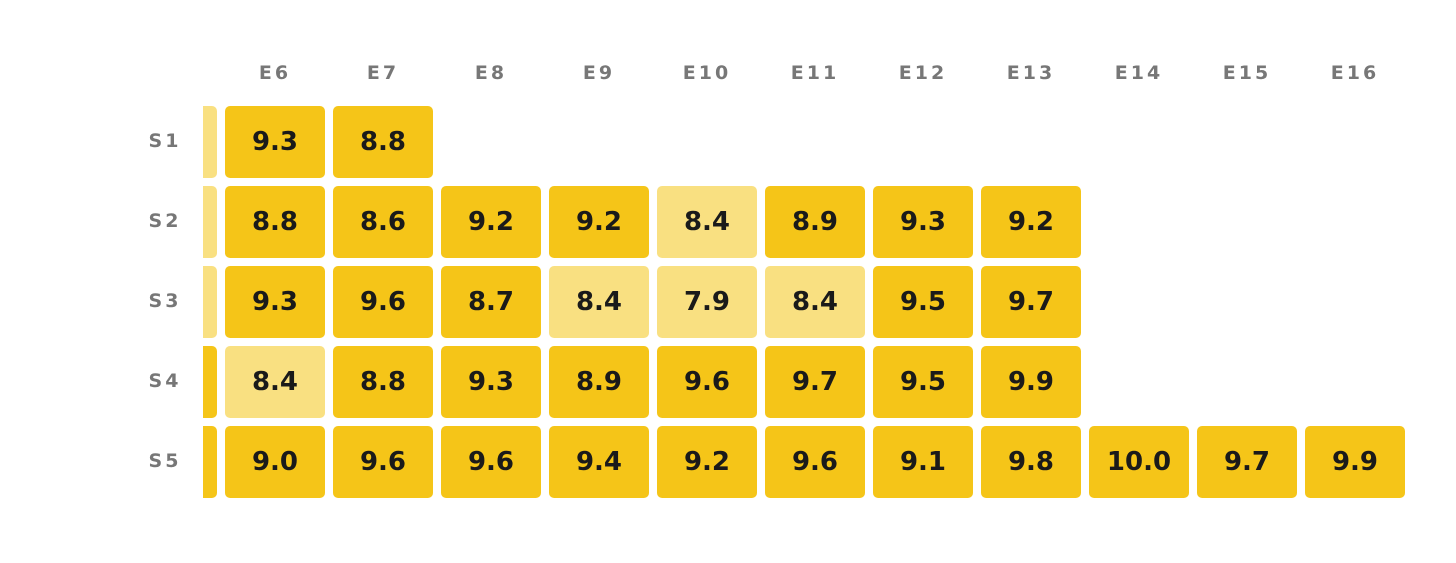  What do you see at coordinates (491, 73) in the screenshot?
I see `column-header: E8` at bounding box center [491, 73].